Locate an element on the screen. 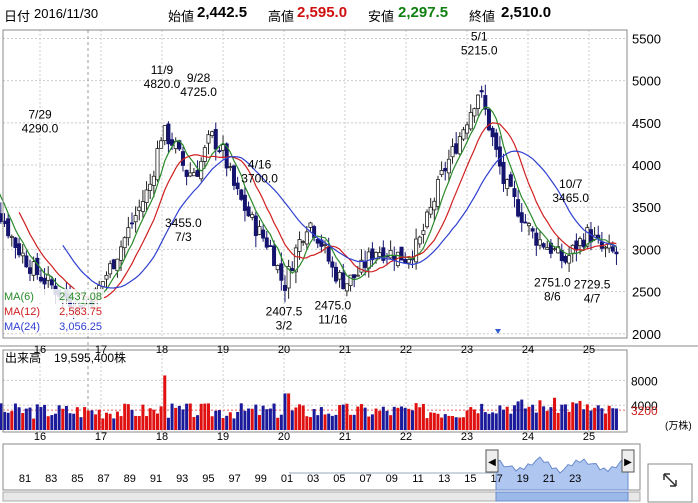 The height and width of the screenshot is (503, 698). navigator-year-label: 17 is located at coordinates (496, 479).